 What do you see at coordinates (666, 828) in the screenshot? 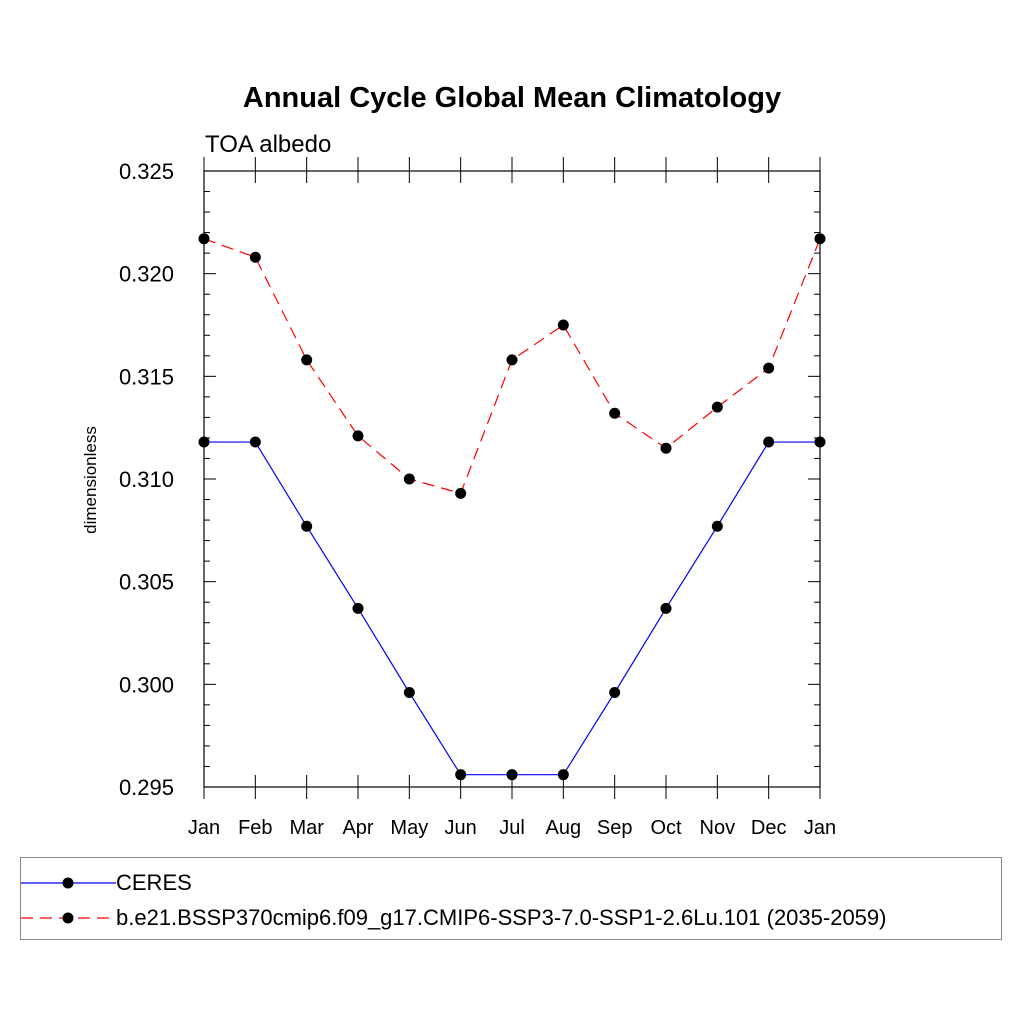
I see `x-tick-label: Oct` at bounding box center [666, 828].